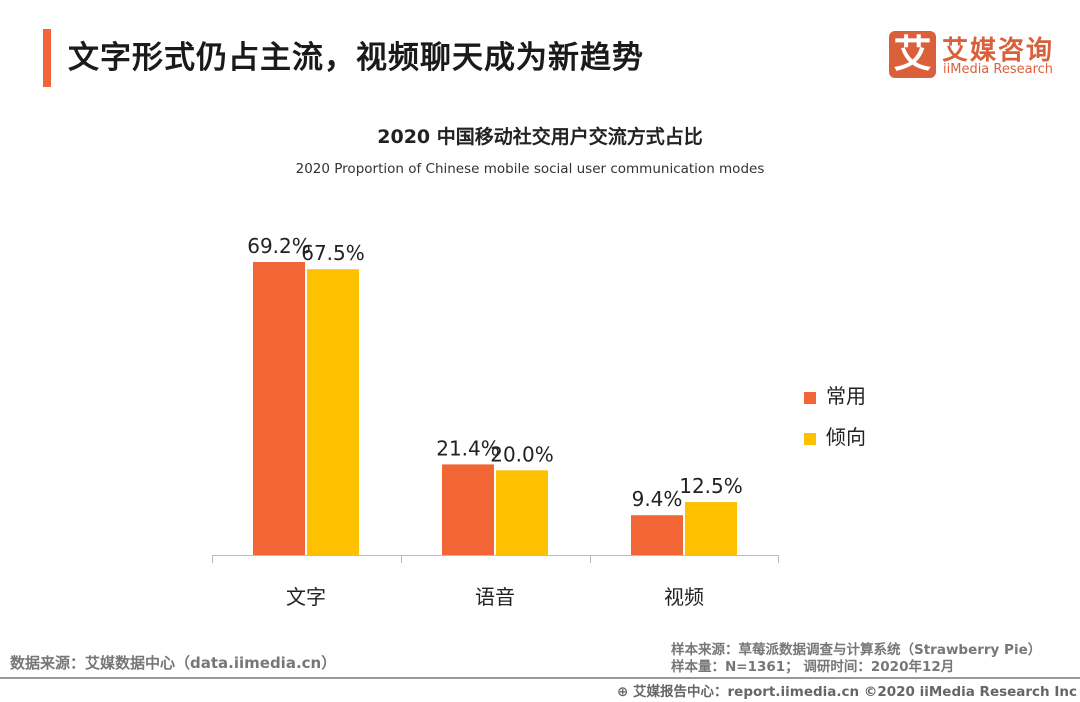 The image size is (1080, 702). Describe the element at coordinates (856, 650) in the screenshot. I see `sample-source: 样本来源：草莓派数据调查与计算系统（Strawberry Pie）` at that location.